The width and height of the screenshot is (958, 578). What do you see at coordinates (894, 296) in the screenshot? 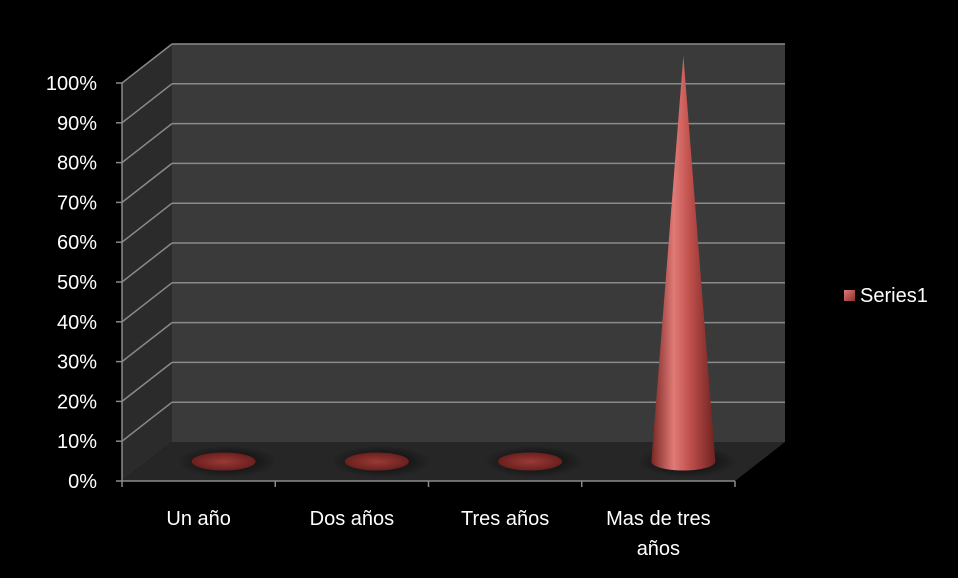
I see `legend-label-series1: Series1` at bounding box center [894, 296].